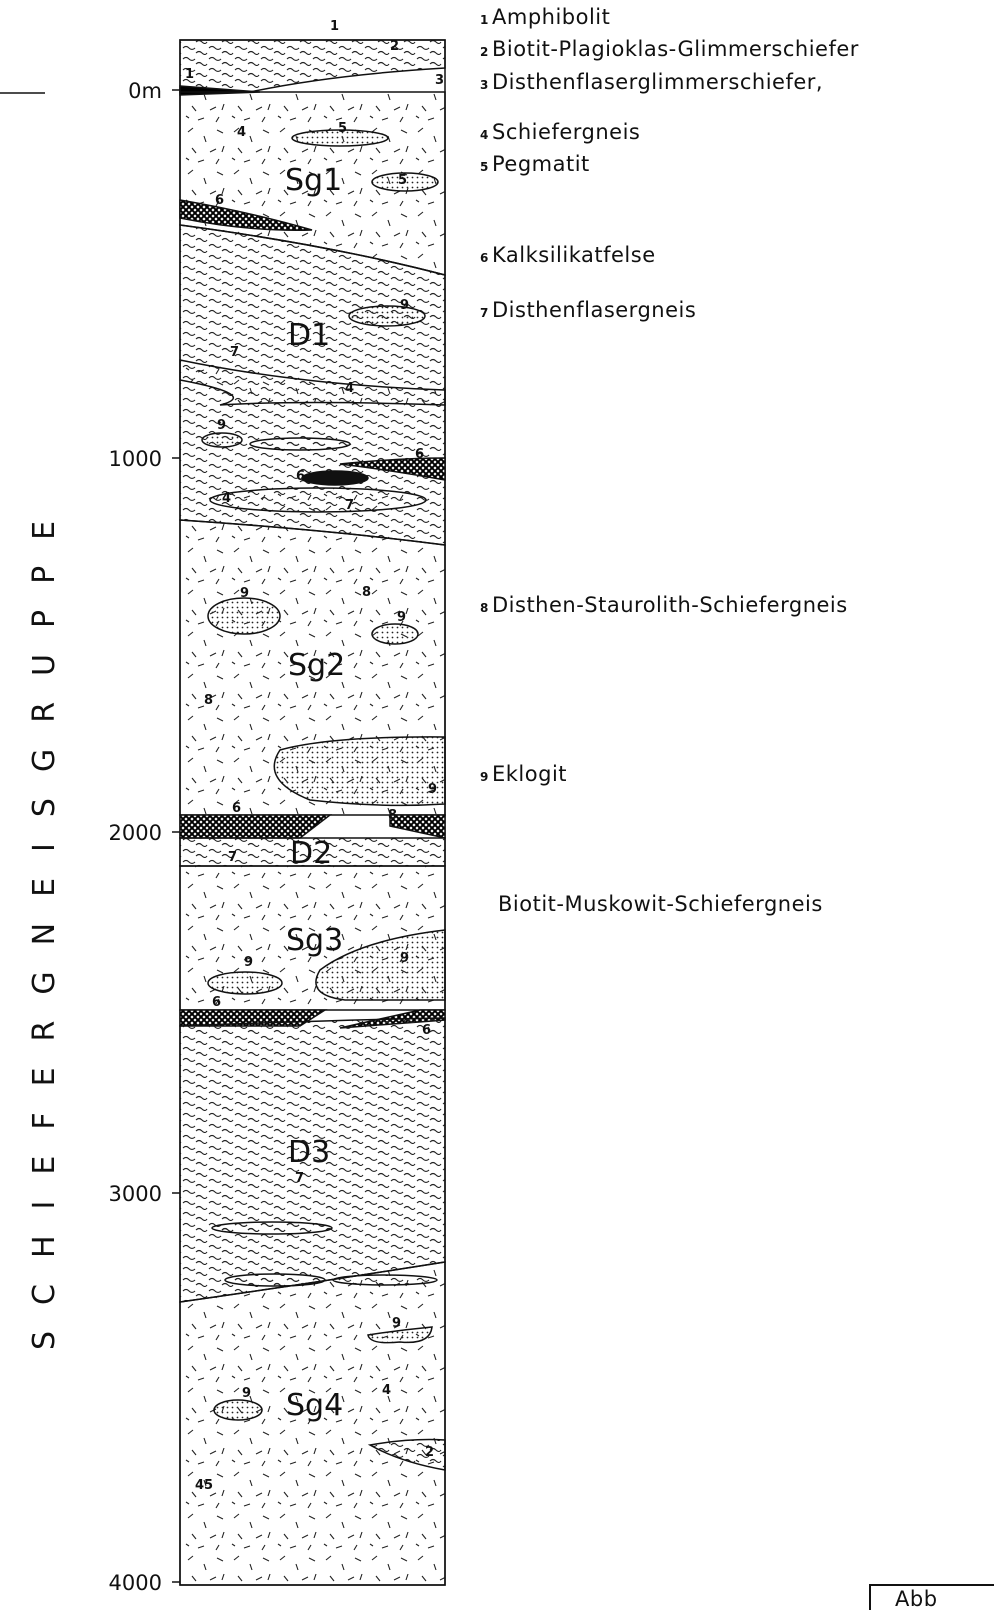 This screenshot has height=1610, width=994. What do you see at coordinates (135, 459) in the screenshot?
I see `depth-label: 1000` at bounding box center [135, 459].